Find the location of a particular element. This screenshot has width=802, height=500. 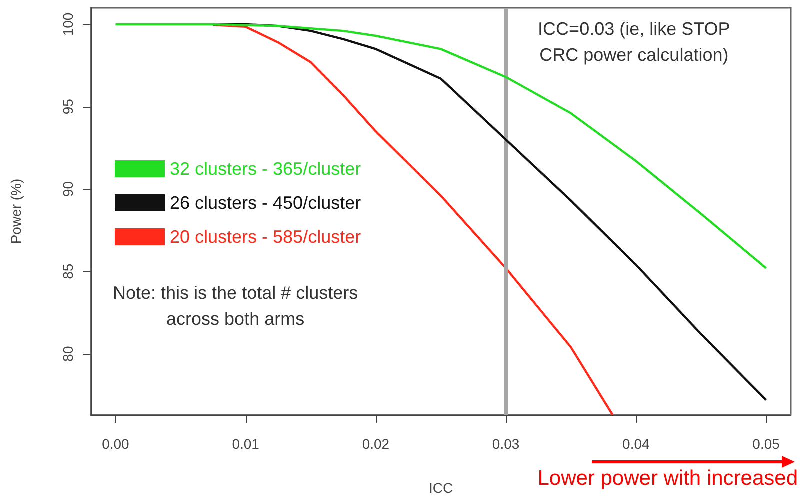

x-tick-label: 0.03 is located at coordinates (506, 444).